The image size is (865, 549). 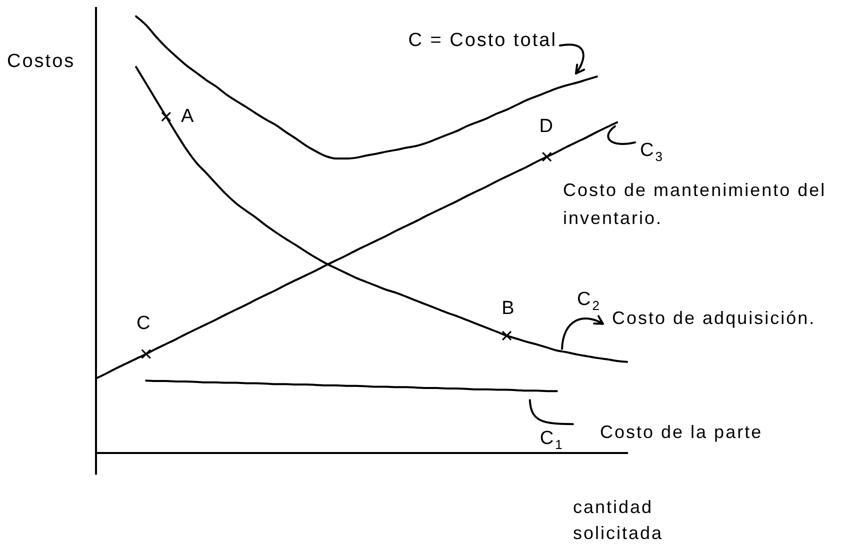 I want to click on text: C$_{2}$, so click(x=589, y=301).